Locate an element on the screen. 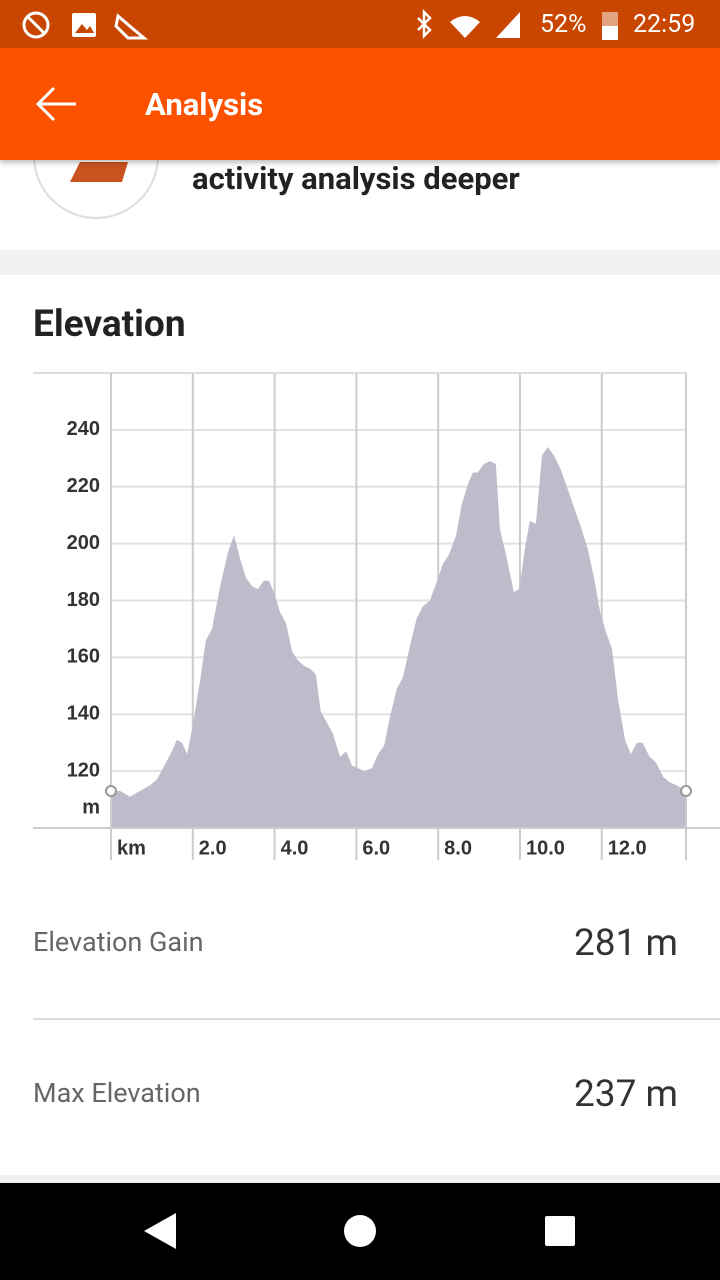 The image size is (720, 1280). y-tick-label: 220 is located at coordinates (83, 486).